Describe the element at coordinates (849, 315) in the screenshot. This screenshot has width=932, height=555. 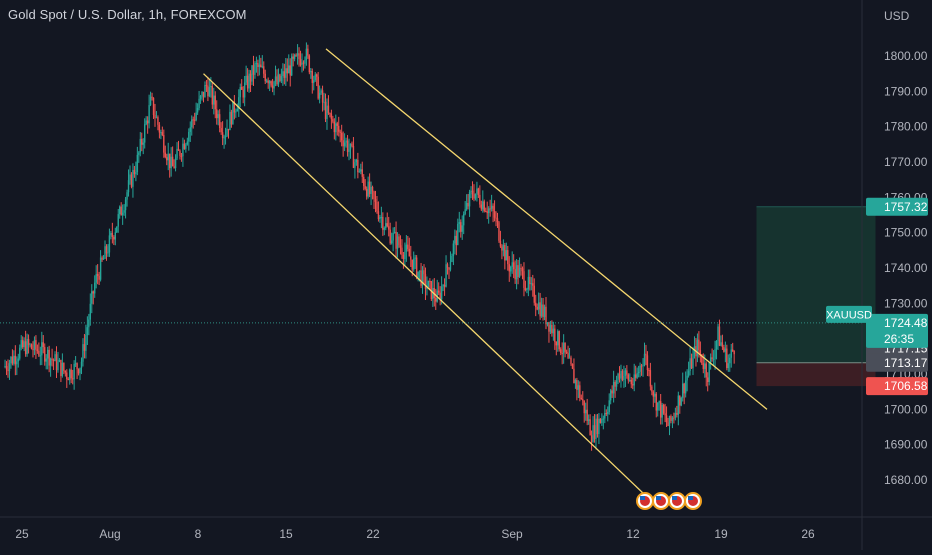
I see `symbol-tag-text: XAUUSD` at that location.